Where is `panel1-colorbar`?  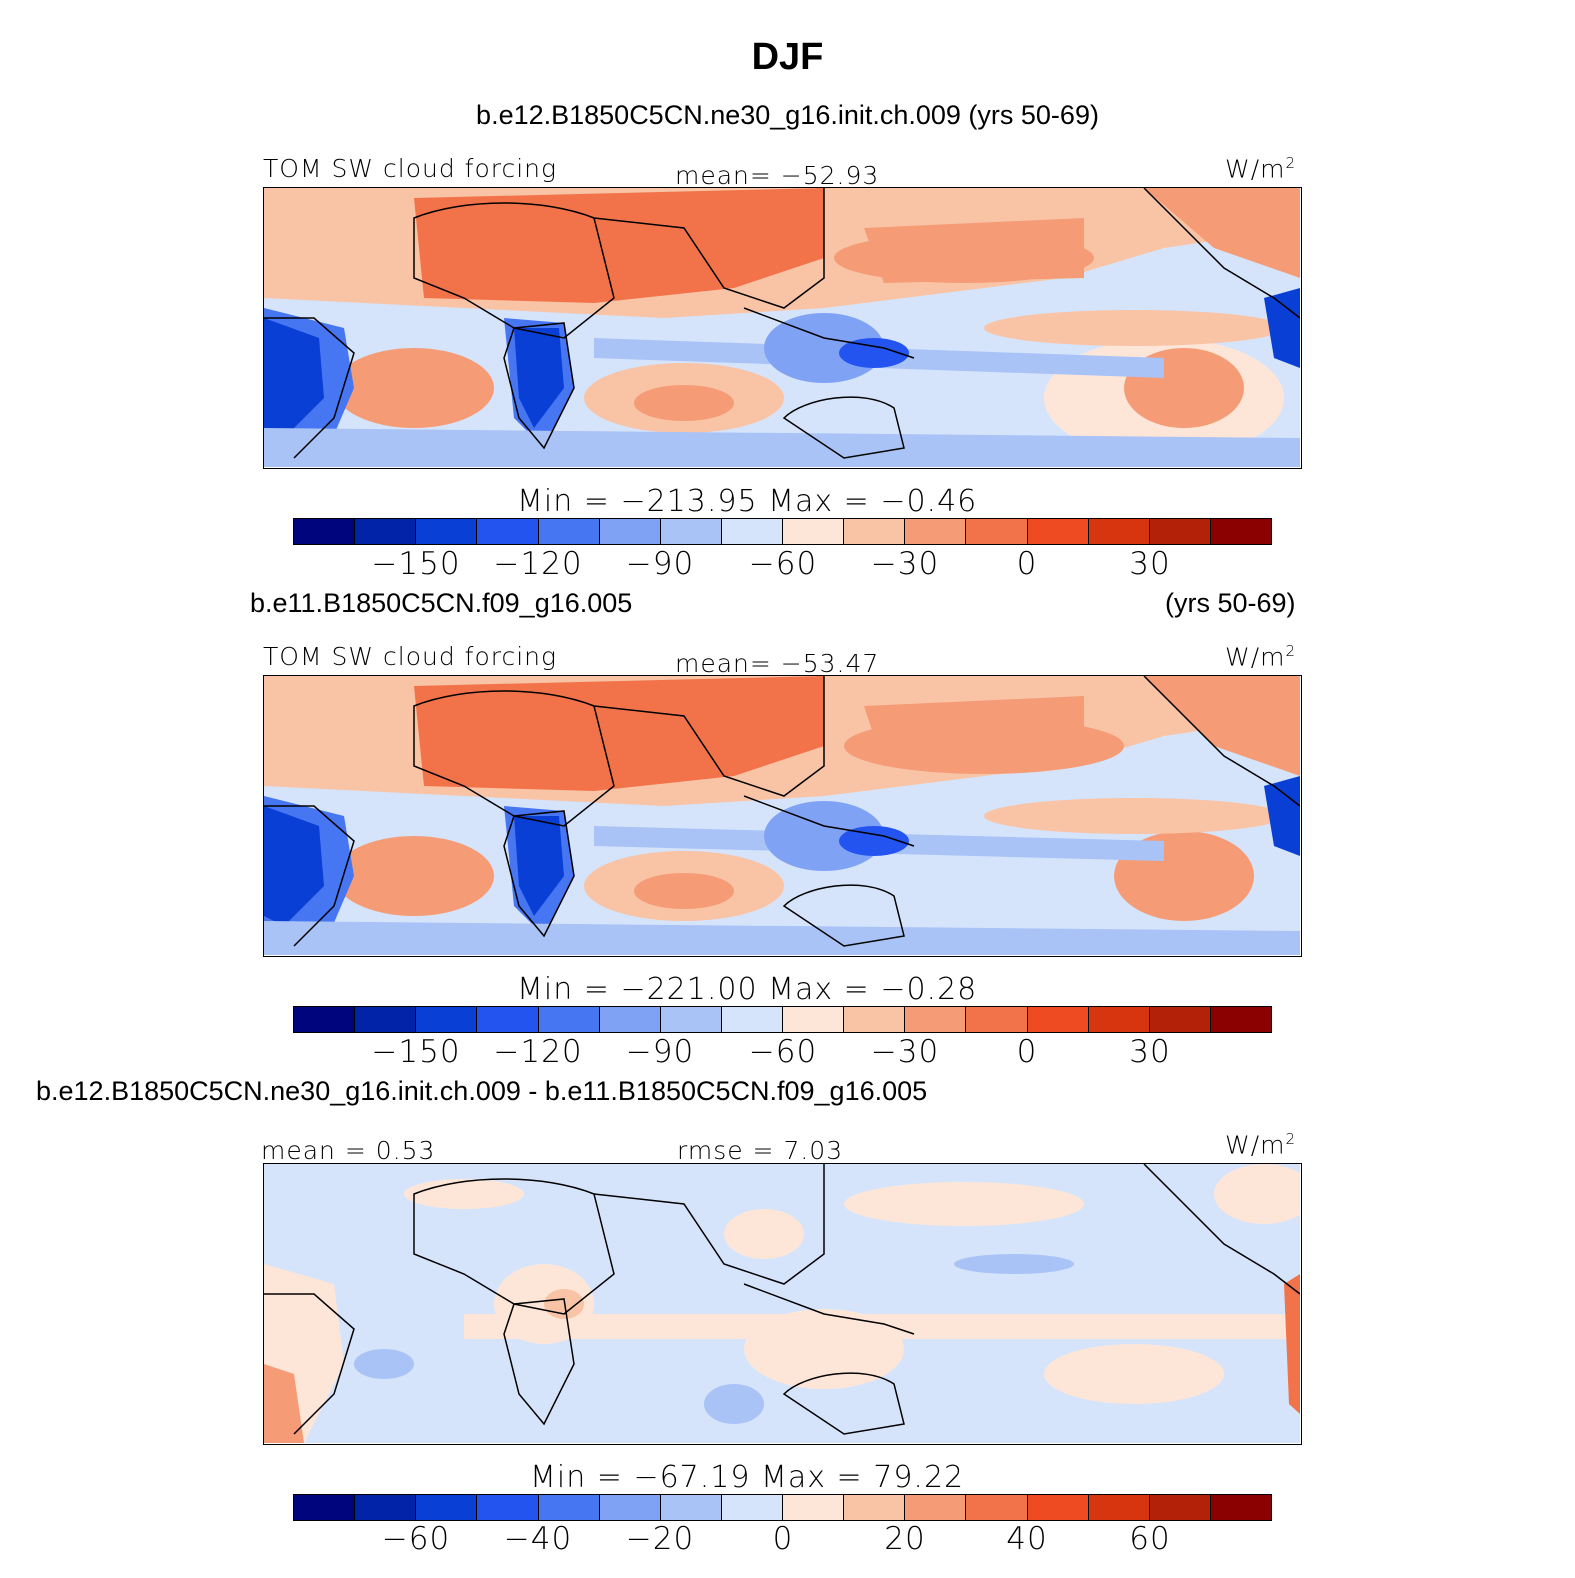
panel1-colorbar is located at coordinates (782, 531).